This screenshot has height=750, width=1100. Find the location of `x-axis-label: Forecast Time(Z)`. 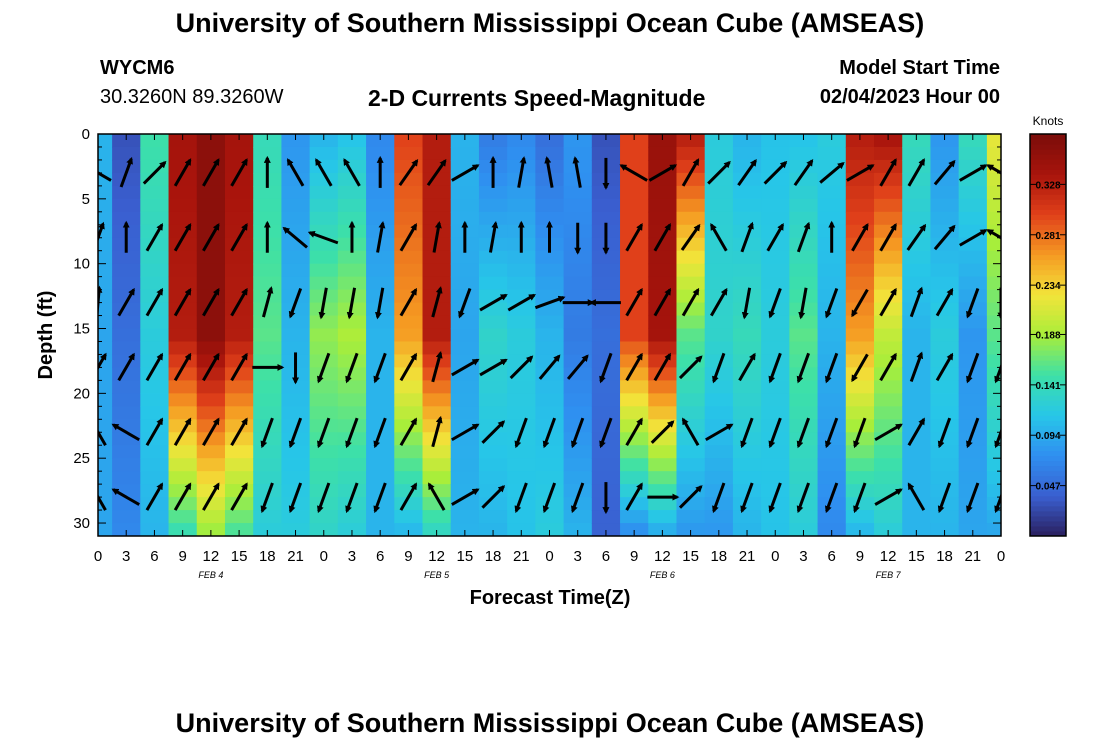

x-axis-label: Forecast Time(Z) is located at coordinates (550, 598).